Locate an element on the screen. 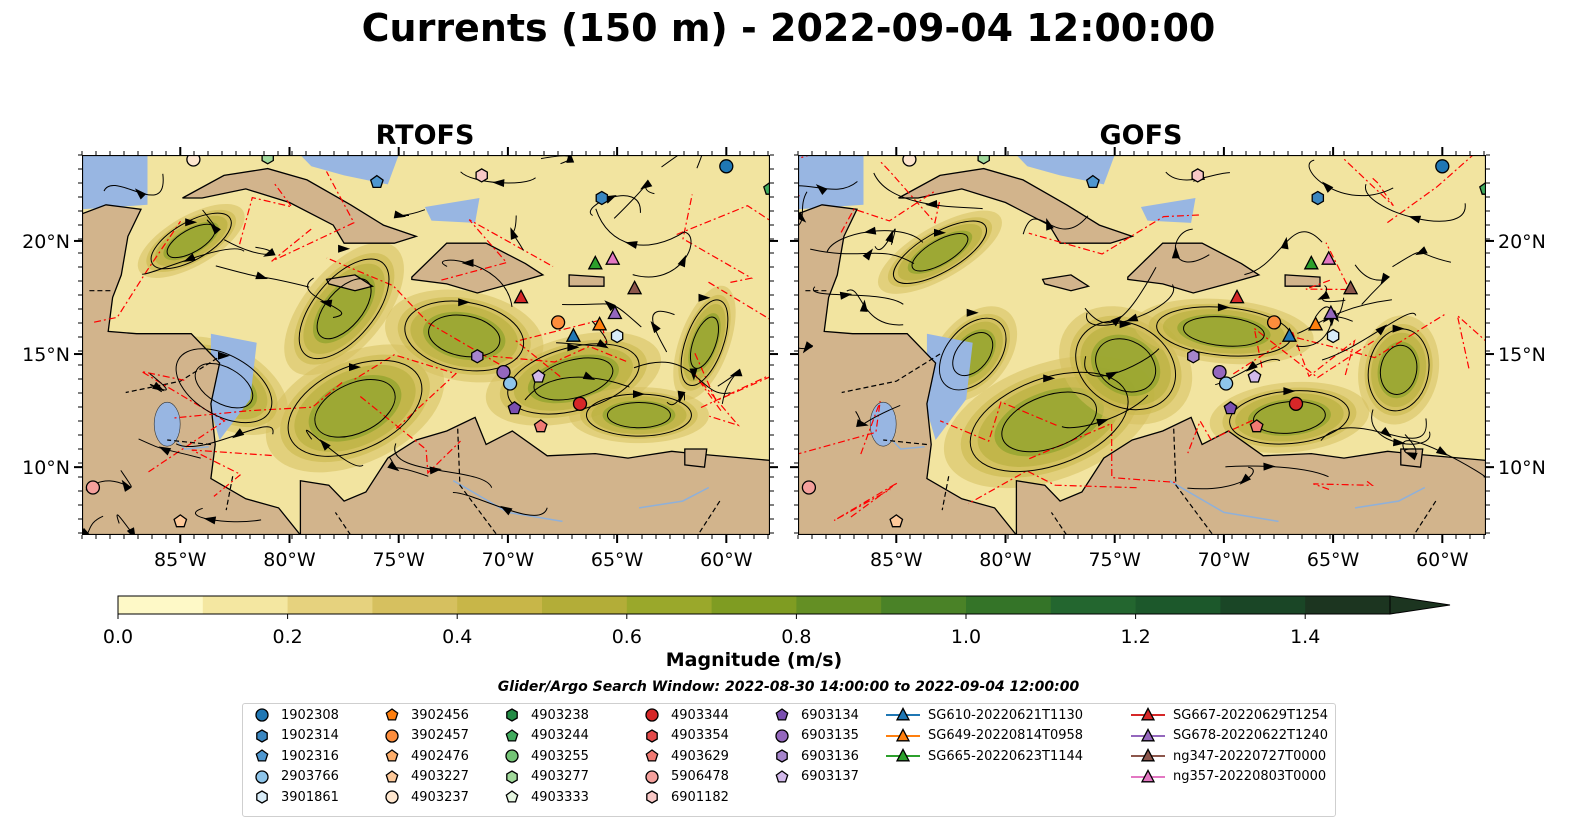 The image size is (1577, 827). legend-label: 4903255 is located at coordinates (560, 756).